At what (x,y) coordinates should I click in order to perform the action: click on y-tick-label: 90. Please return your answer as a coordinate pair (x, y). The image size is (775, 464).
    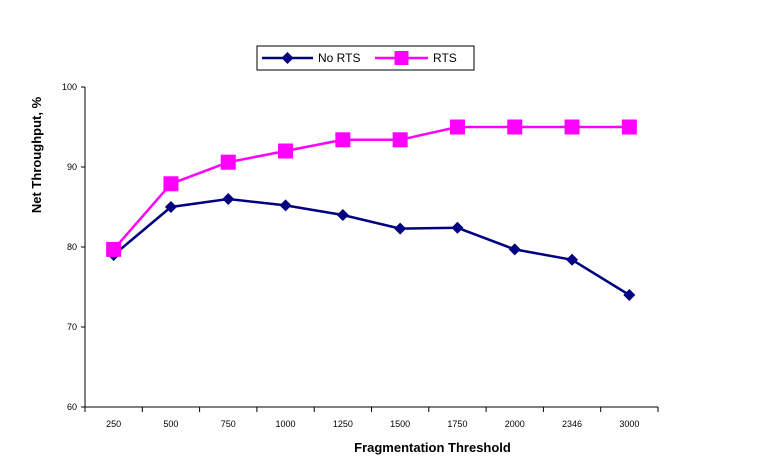
    Looking at the image, I should click on (72, 167).